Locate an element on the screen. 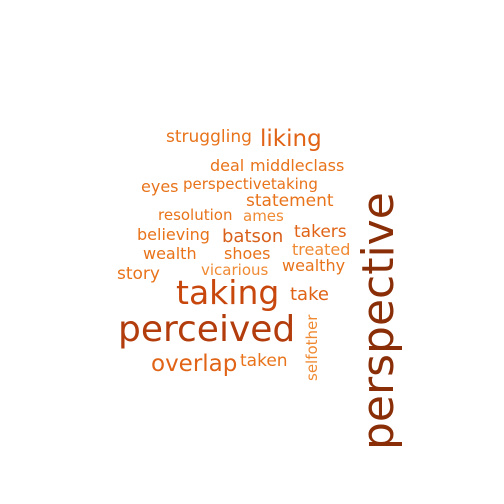  word-shoes: shoes is located at coordinates (247, 253).